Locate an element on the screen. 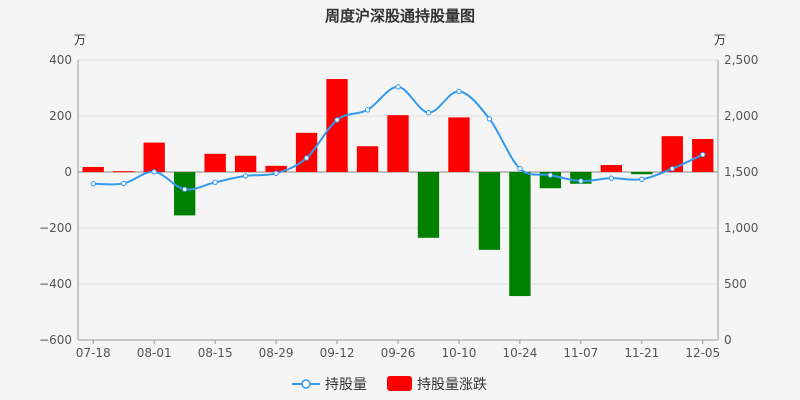 The width and height of the screenshot is (800, 400). chart-title: 周度沪深股通持股量图 is located at coordinates (400, 16).